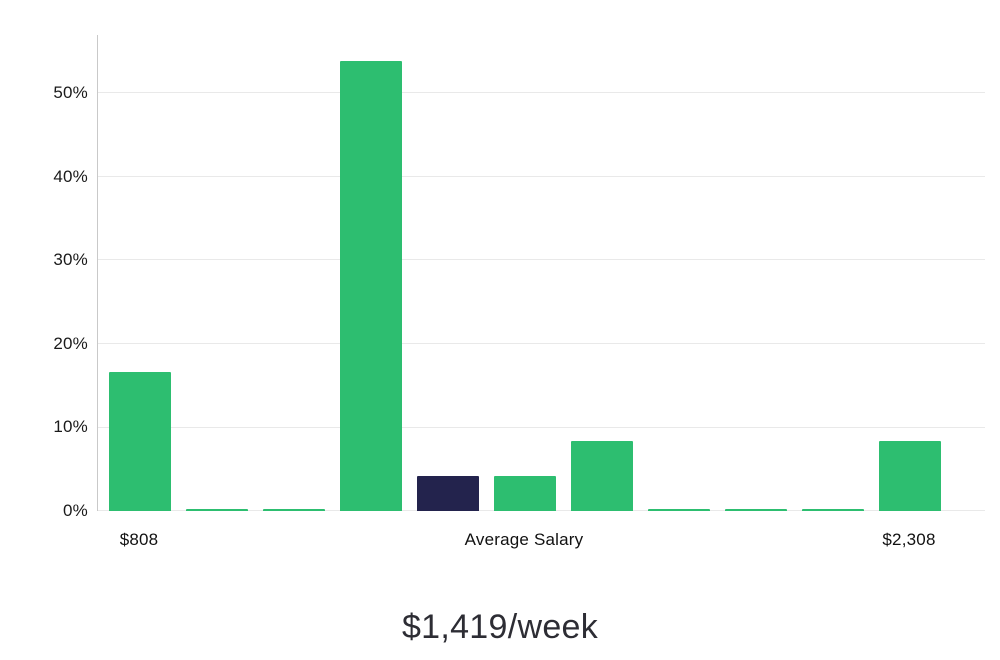  Describe the element at coordinates (70, 260) in the screenshot. I see `y-tick-label: 30%` at that location.